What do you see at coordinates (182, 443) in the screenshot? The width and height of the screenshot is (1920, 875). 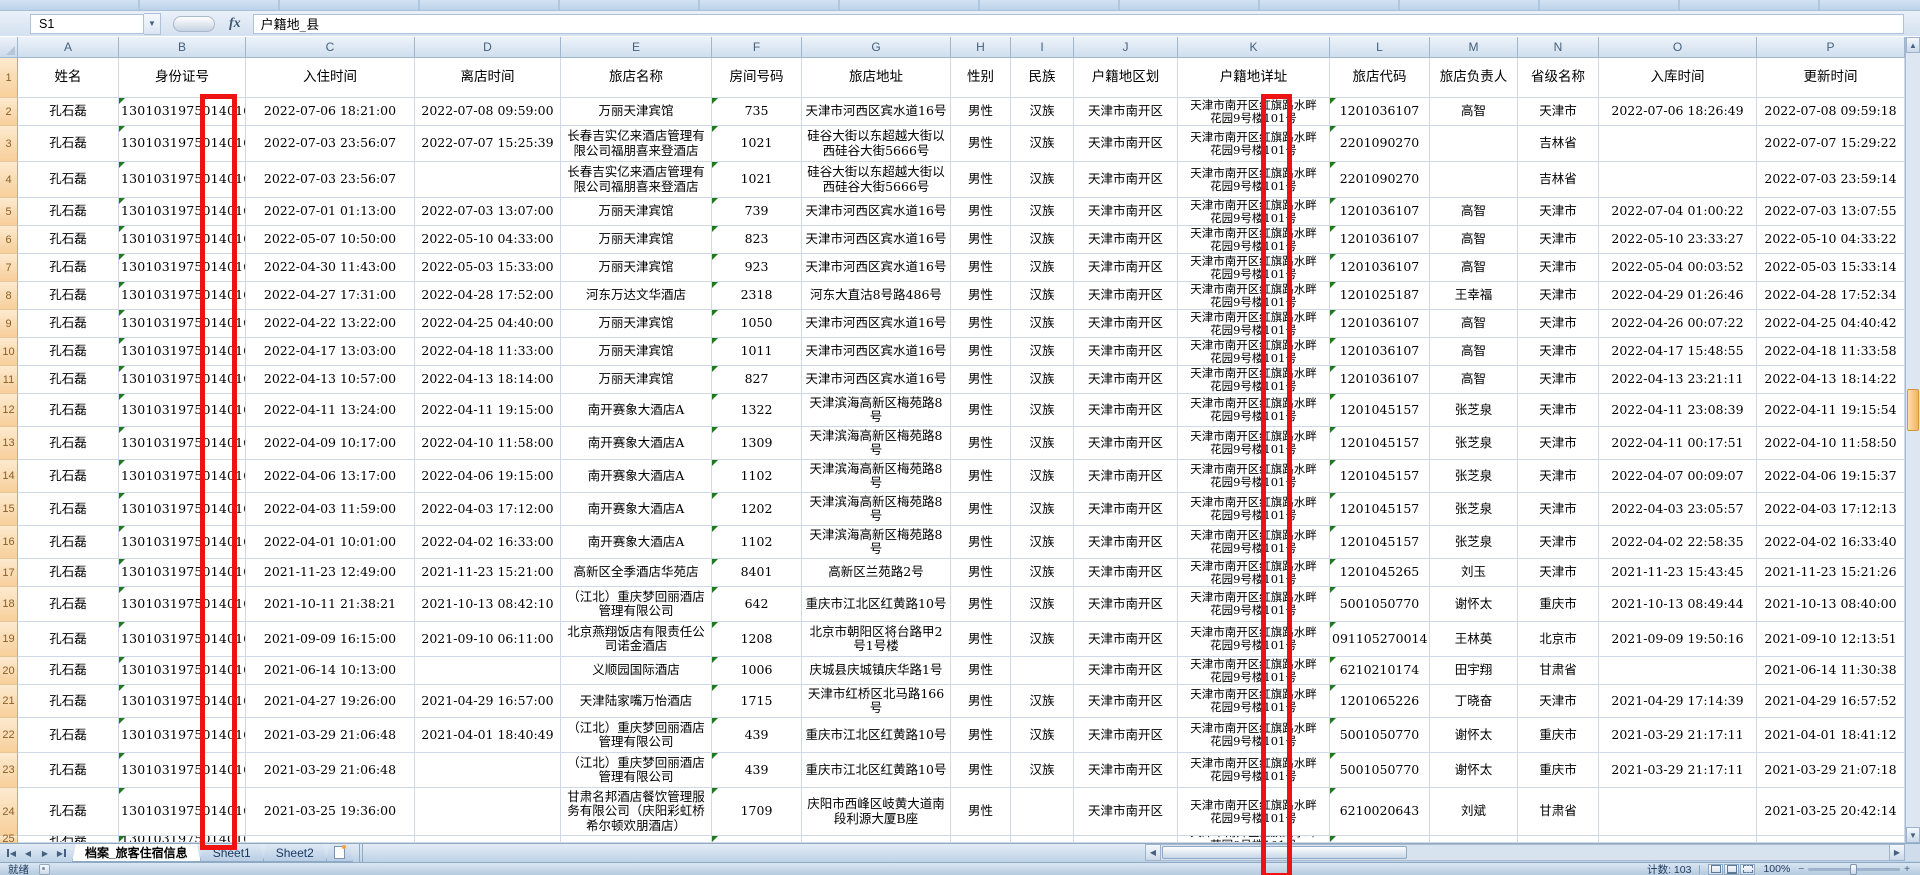 I see `cell-B13: 1301031975014016` at bounding box center [182, 443].